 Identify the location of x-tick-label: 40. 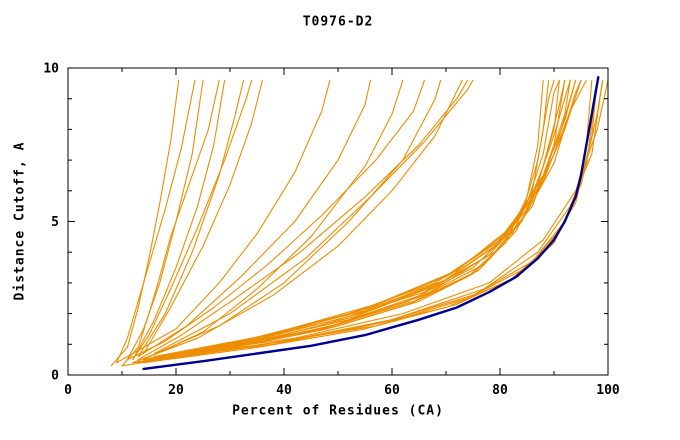
(284, 390).